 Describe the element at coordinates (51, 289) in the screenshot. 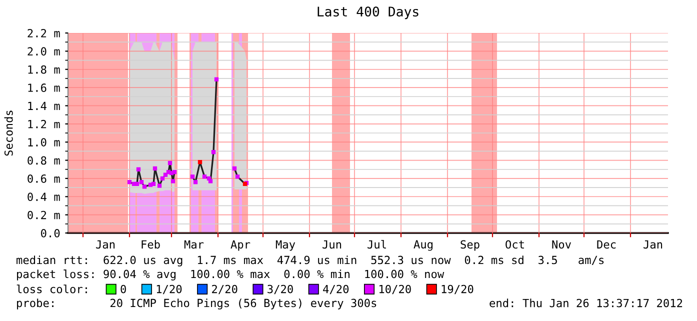

I see `legend-title: loss color:` at that location.